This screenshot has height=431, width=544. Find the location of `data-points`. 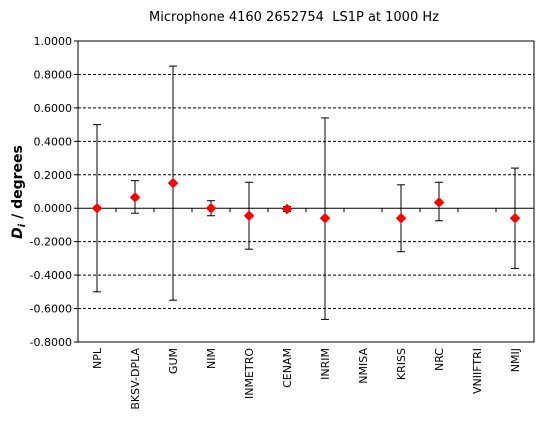

data-points is located at coordinates (306, 200).